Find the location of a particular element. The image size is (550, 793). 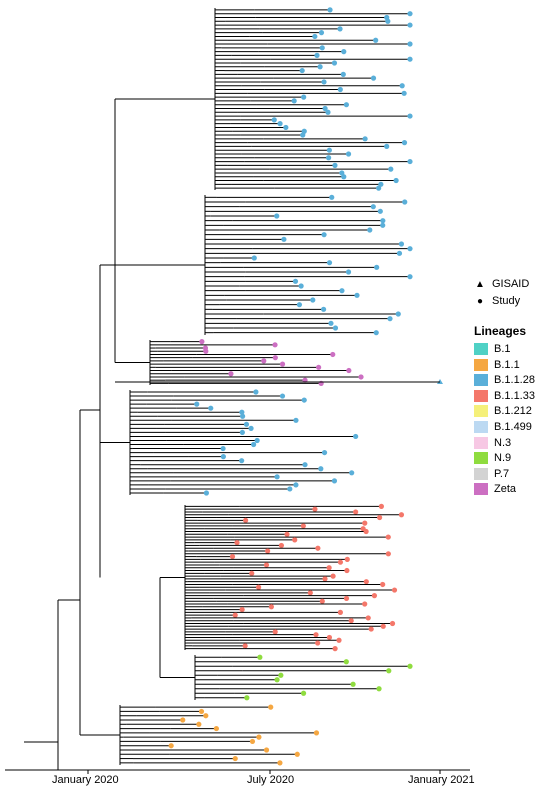

lineage-legend-item: N.3 is located at coordinates (492, 443).